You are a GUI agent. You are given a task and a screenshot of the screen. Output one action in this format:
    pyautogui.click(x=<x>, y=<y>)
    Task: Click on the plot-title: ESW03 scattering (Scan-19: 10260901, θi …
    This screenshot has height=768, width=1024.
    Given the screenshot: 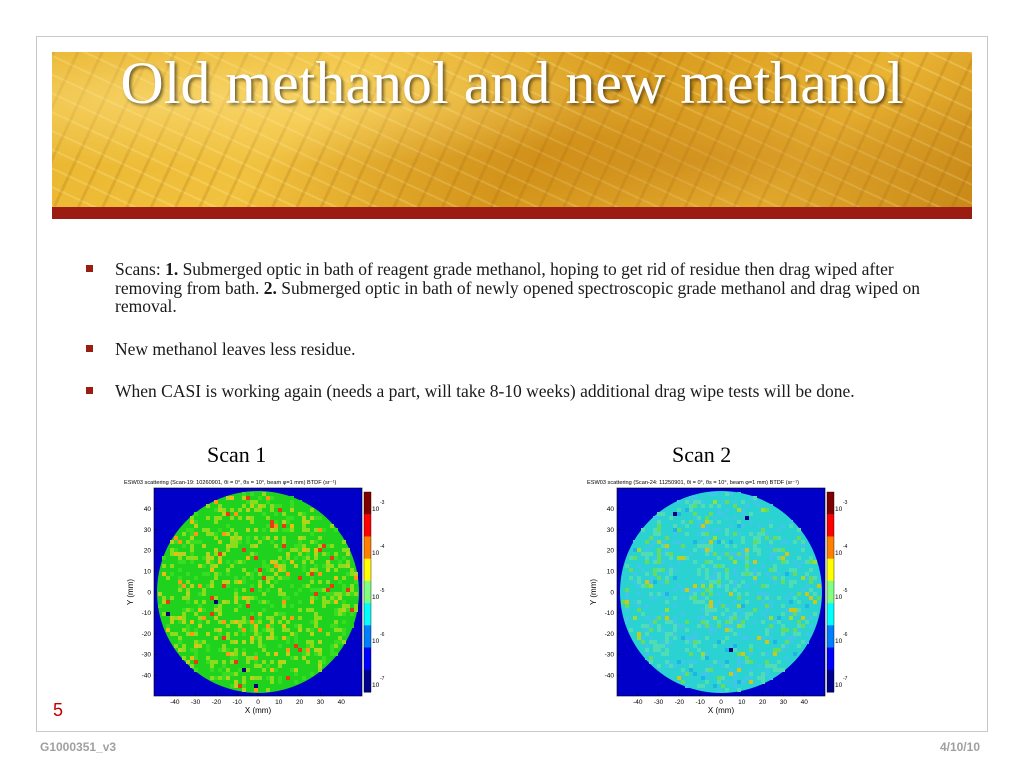 What is the action you would take?
    pyautogui.click(x=230, y=483)
    